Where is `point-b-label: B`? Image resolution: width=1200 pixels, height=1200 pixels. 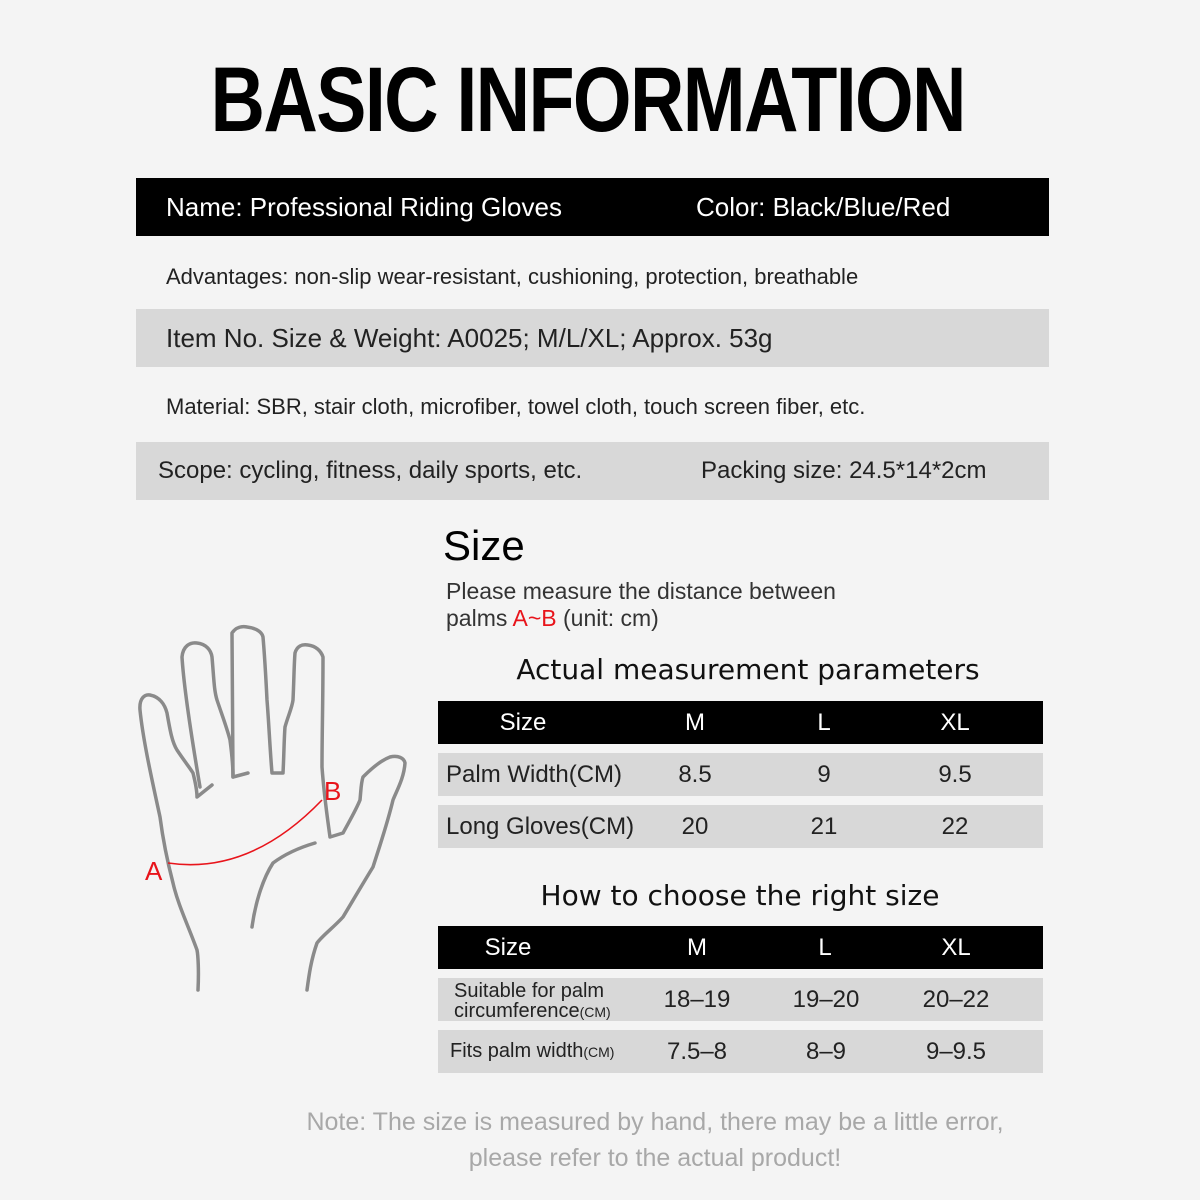
point-b-label: B is located at coordinates (332, 791).